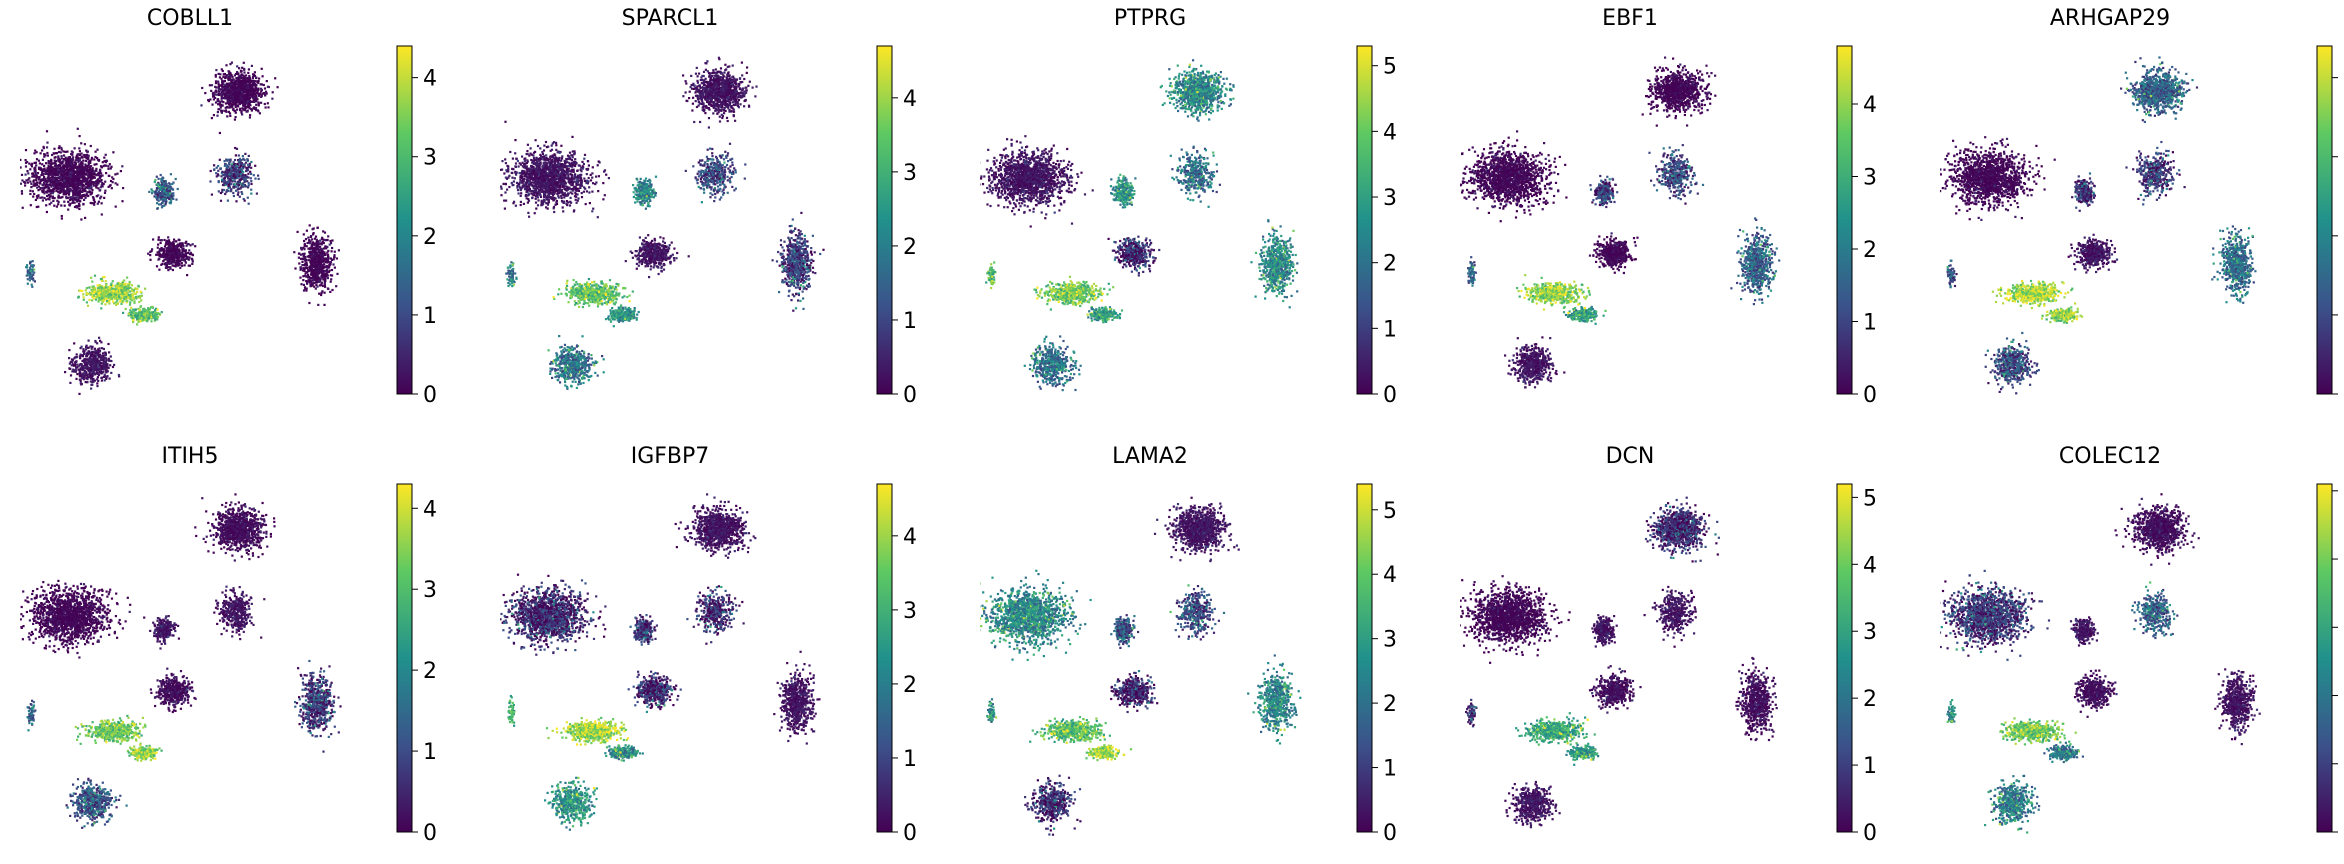 The height and width of the screenshot is (864, 2344). What do you see at coordinates (1150, 456) in the screenshot?
I see `panel-title: LAMA2` at bounding box center [1150, 456].